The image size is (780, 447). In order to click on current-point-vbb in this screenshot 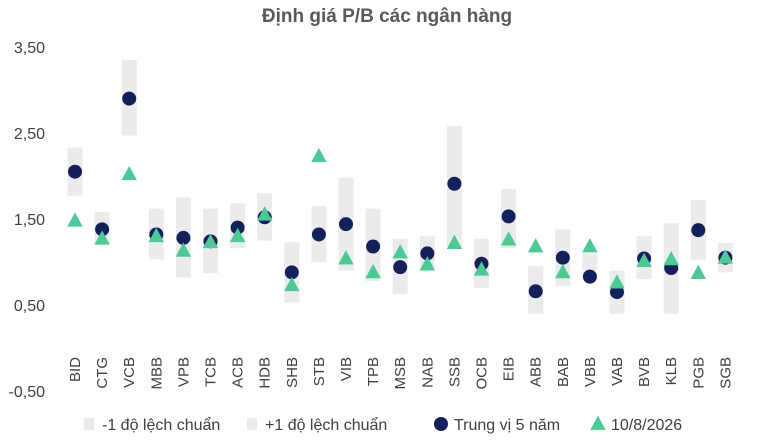, I will do `click(590, 245)`.